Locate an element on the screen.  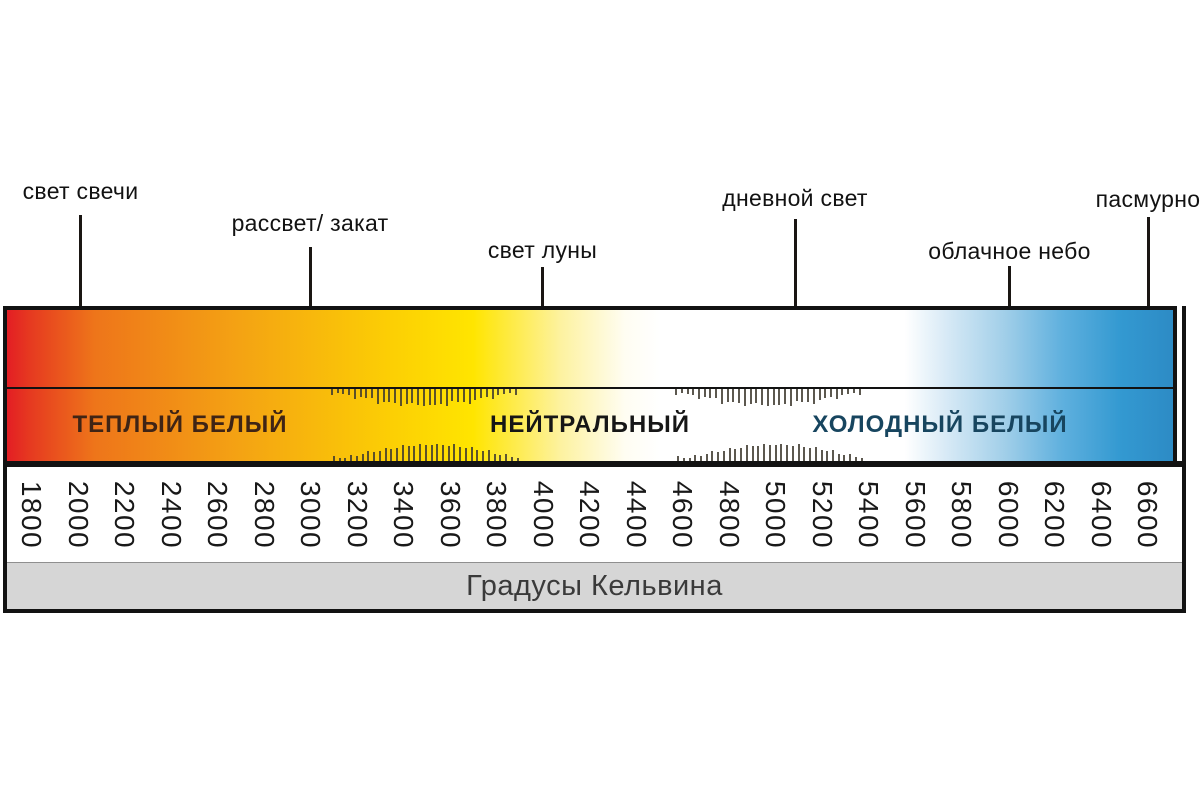
kelvin-value: 6600 is located at coordinates (1147, 515).